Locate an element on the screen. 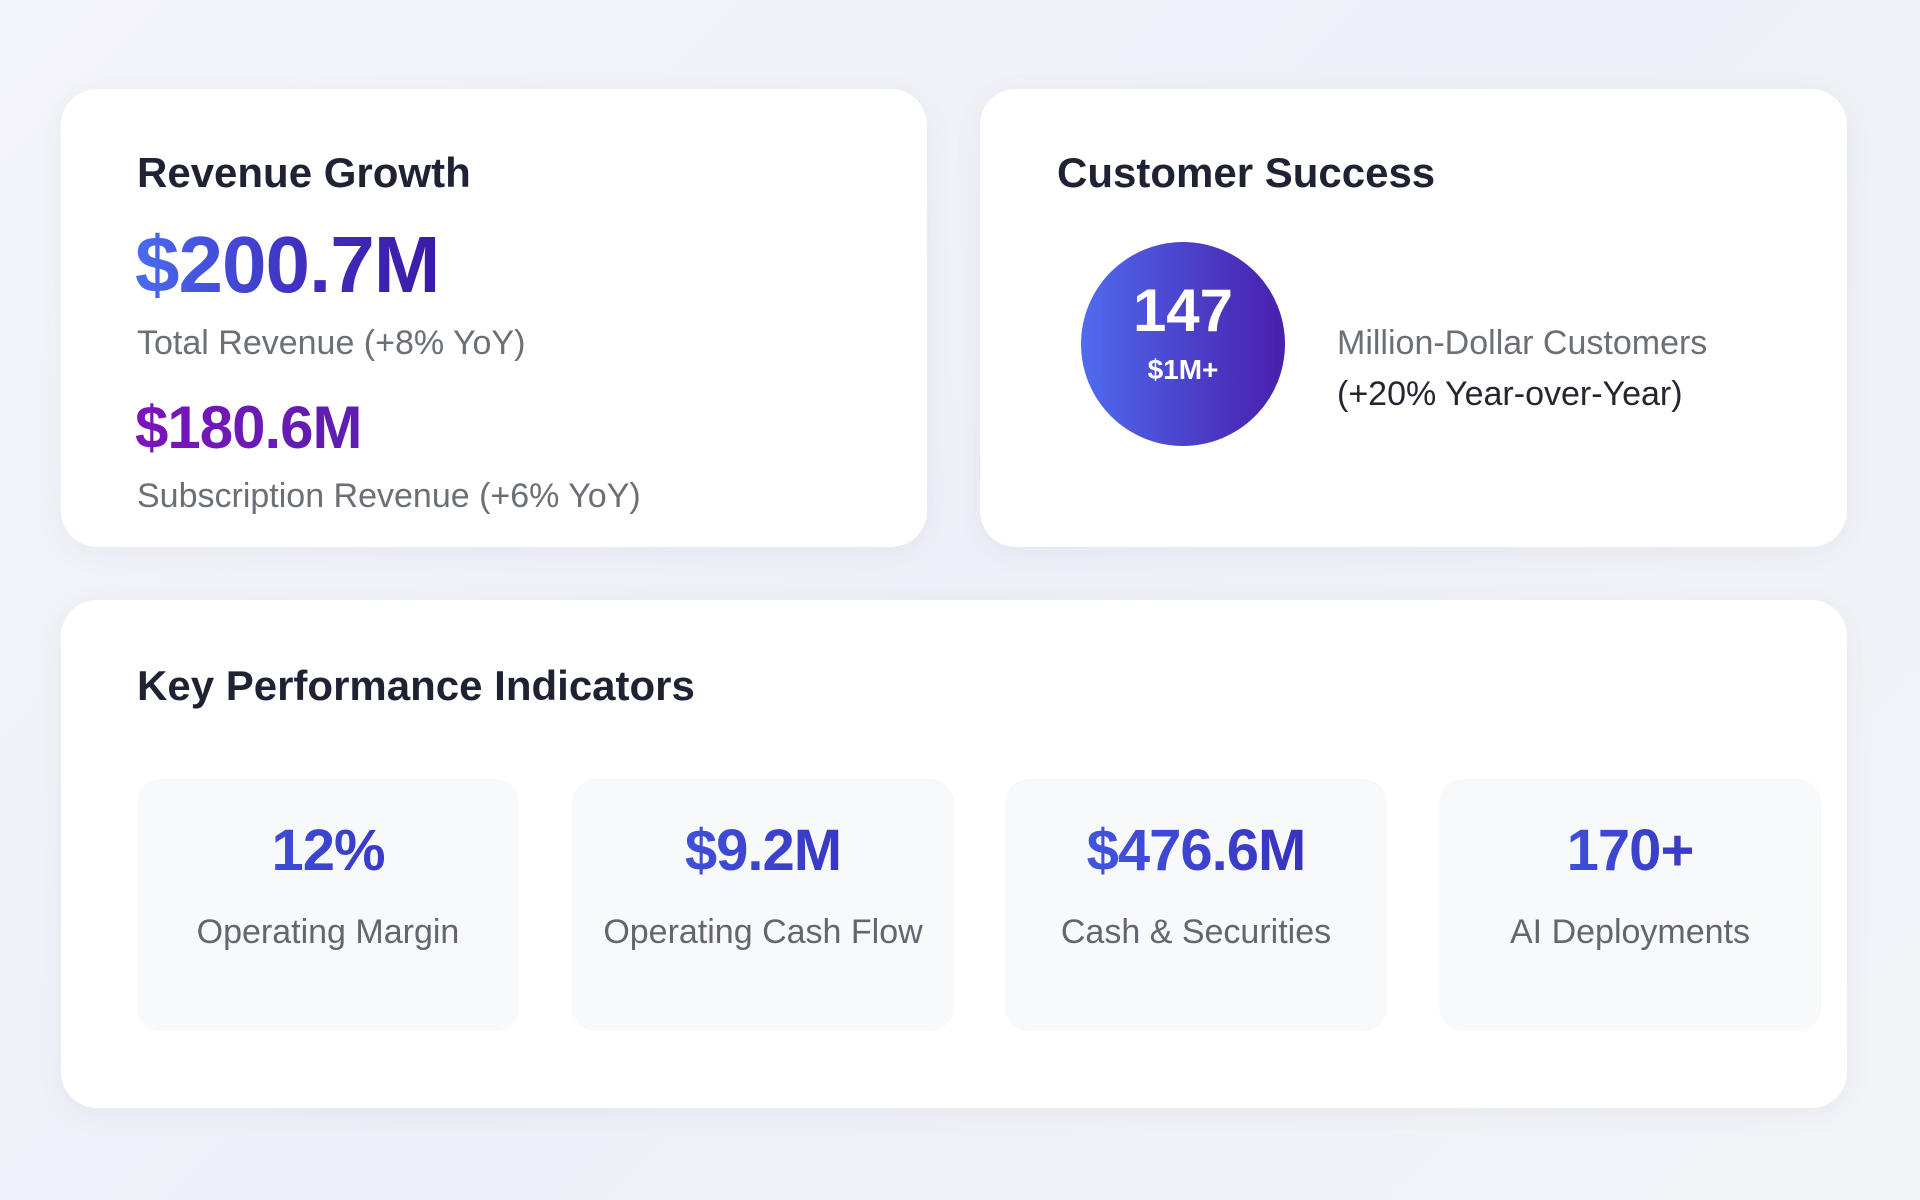 The height and width of the screenshot is (1200, 1920). customers-growth: (+20% Year-over-Year) is located at coordinates (1510, 394).